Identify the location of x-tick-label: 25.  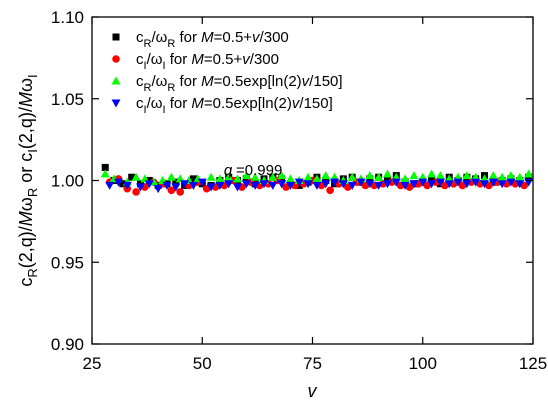
(92, 363).